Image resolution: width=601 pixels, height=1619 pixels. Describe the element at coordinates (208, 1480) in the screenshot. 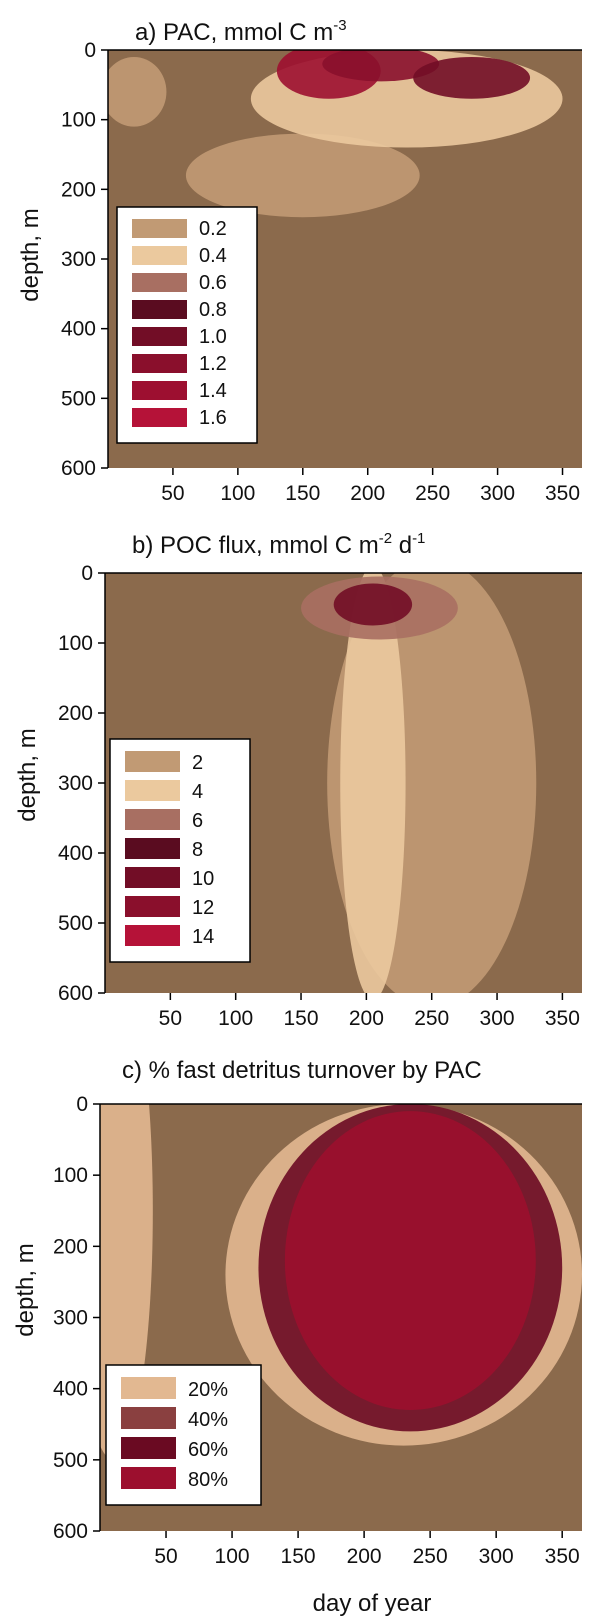

I see `legend-label: 80%` at that location.